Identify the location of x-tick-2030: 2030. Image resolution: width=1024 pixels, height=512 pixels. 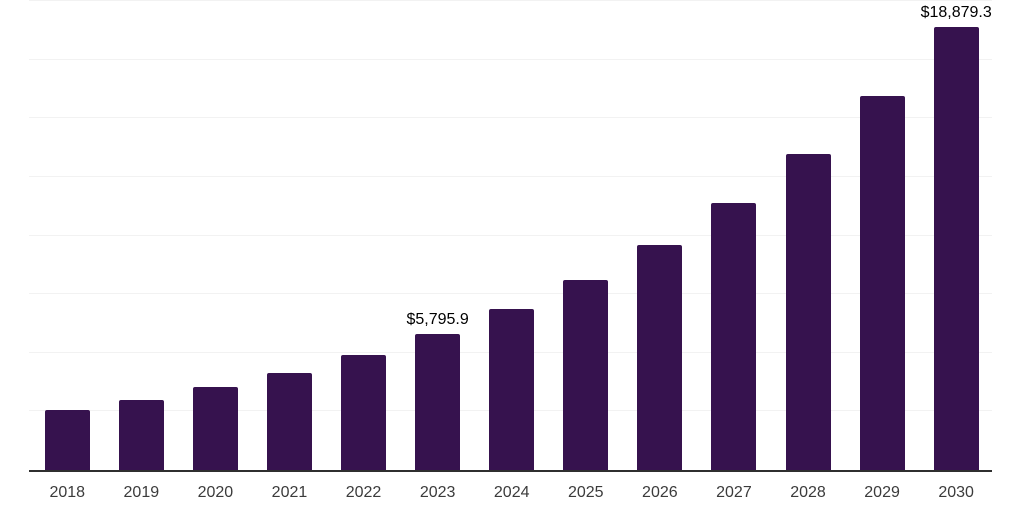
(956, 492).